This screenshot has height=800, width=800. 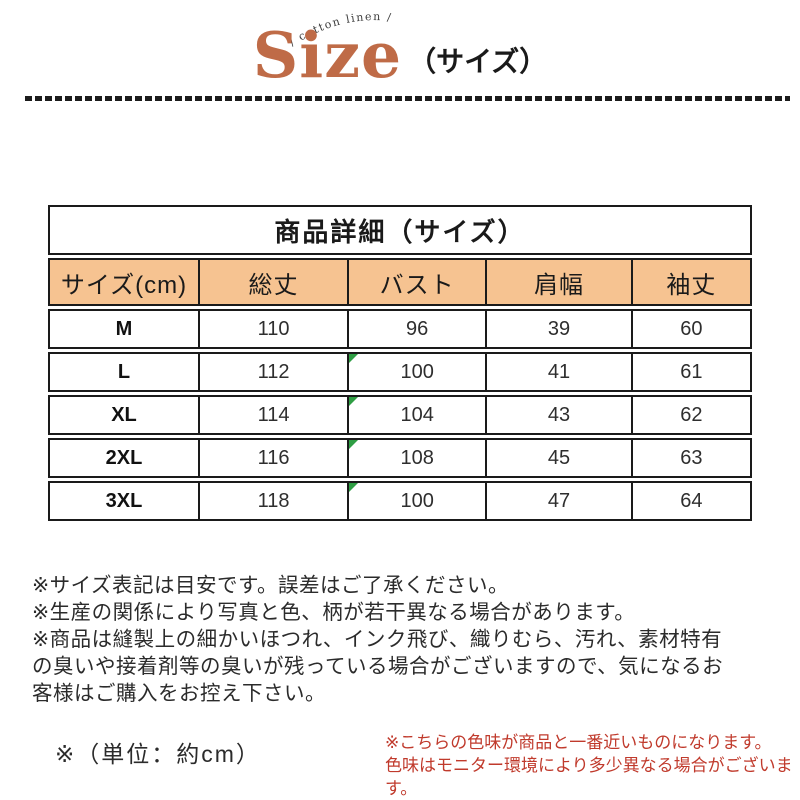 What do you see at coordinates (558, 501) in the screenshot?
I see `cell-shoulder: 47` at bounding box center [558, 501].